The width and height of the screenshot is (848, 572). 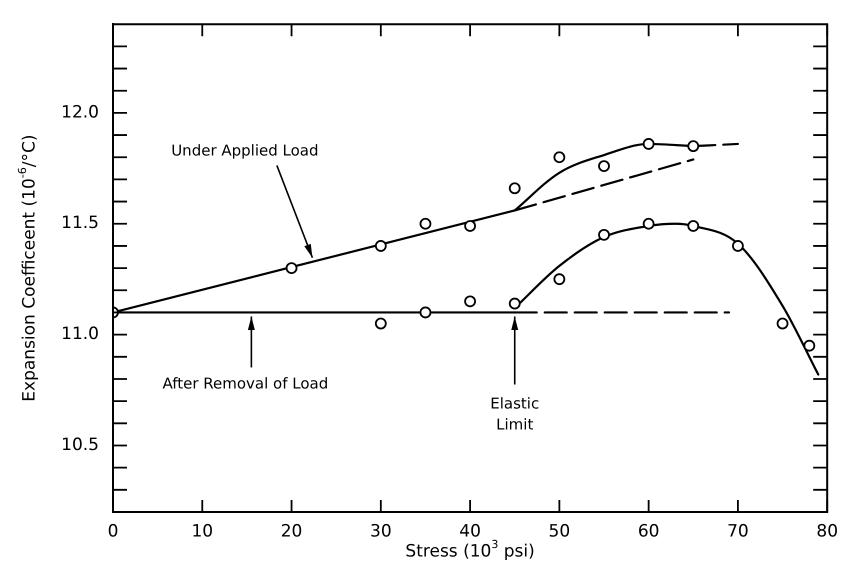 What do you see at coordinates (80, 334) in the screenshot?
I see `y-tick-label: 11.0` at bounding box center [80, 334].